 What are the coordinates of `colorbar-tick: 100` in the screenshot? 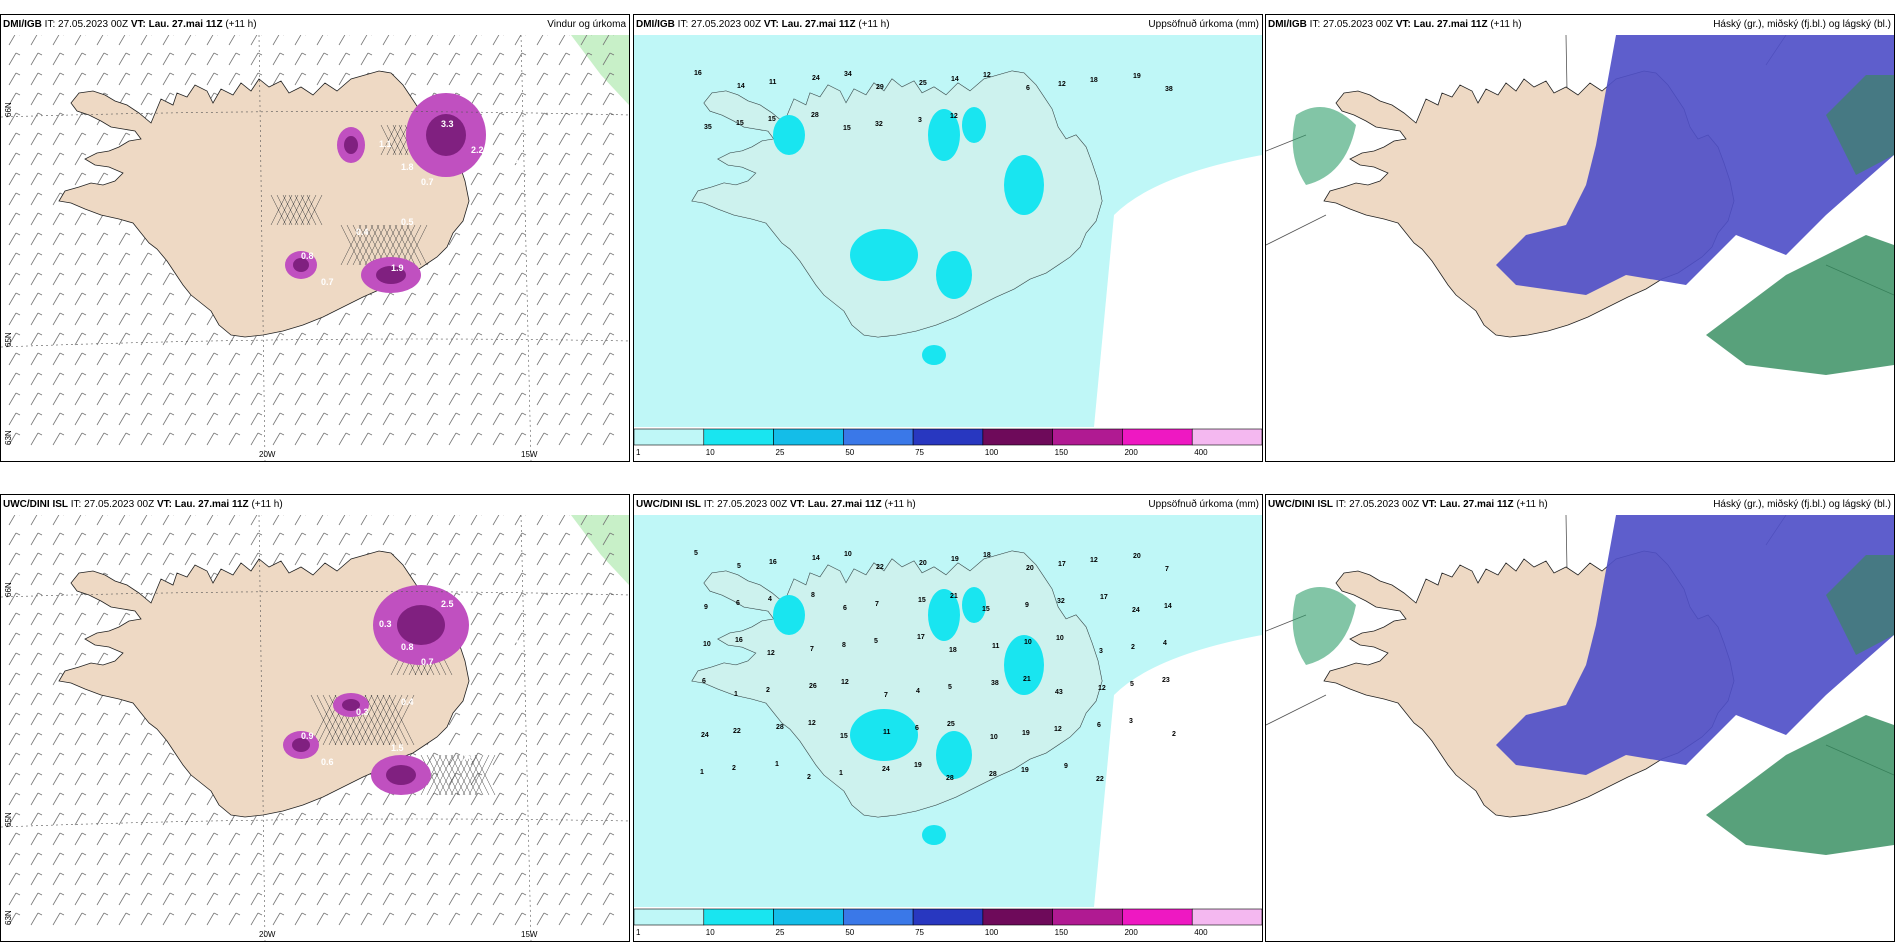 It's located at (992, 452).